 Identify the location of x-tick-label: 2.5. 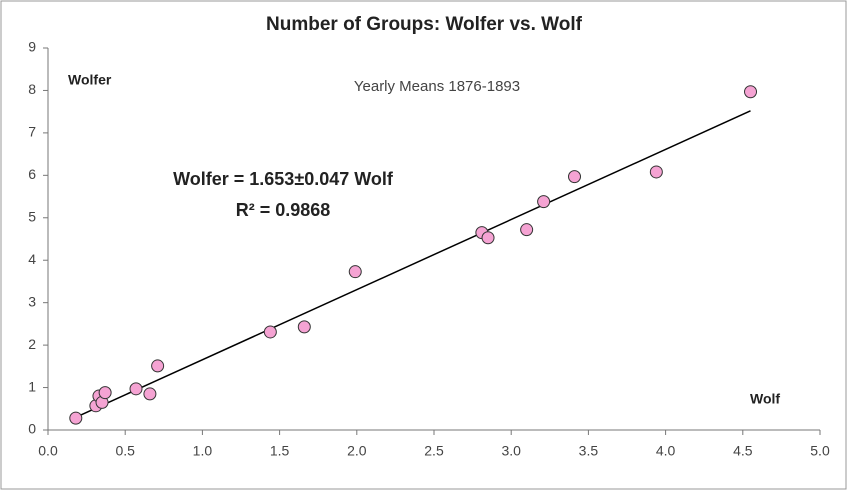
(434, 451).